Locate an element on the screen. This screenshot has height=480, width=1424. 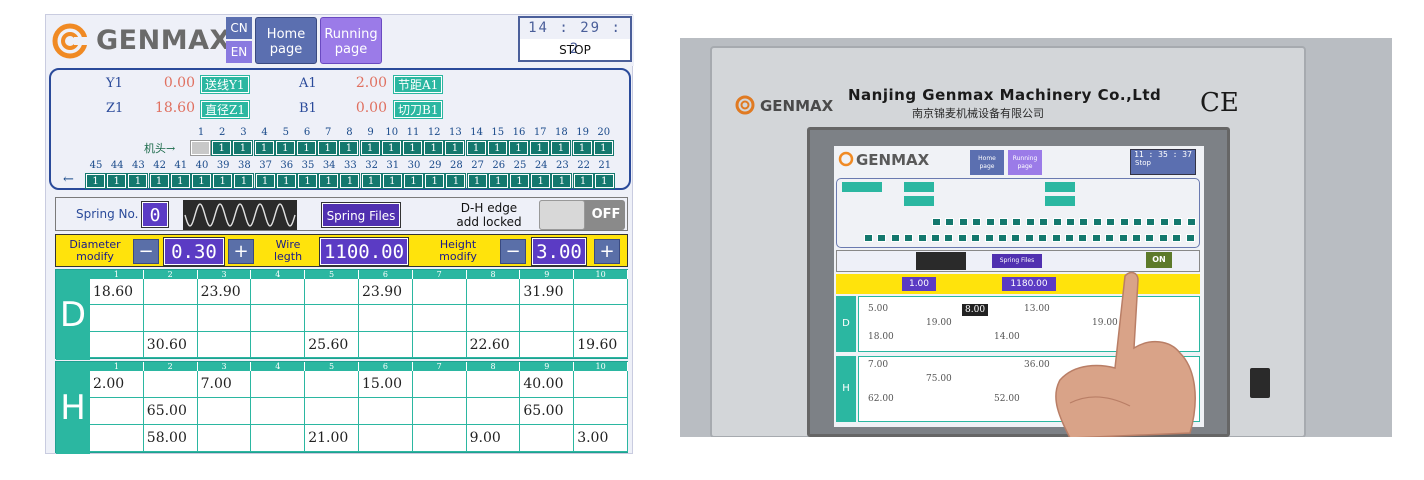
table-cell: 31.90 is located at coordinates (547, 292).